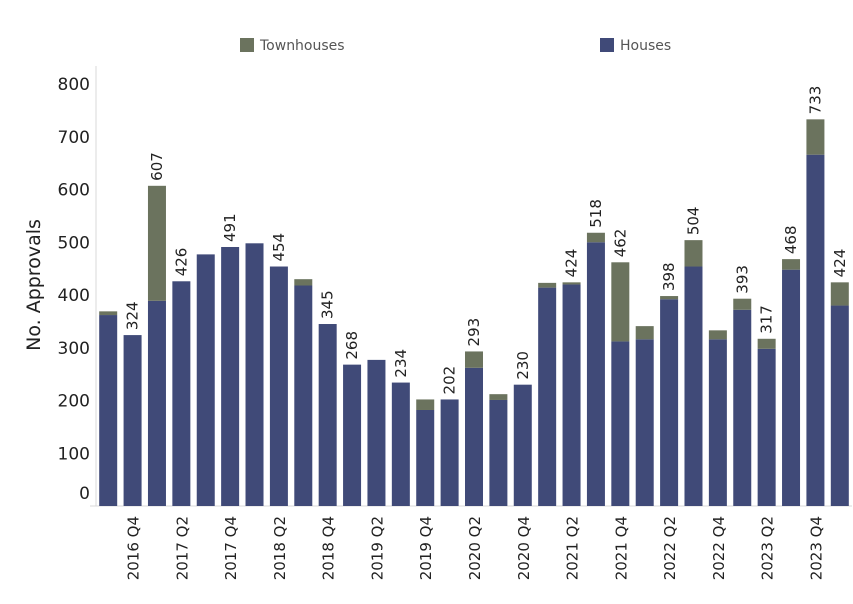  Describe the element at coordinates (74, 454) in the screenshot. I see `y-tick-label: 100` at that location.